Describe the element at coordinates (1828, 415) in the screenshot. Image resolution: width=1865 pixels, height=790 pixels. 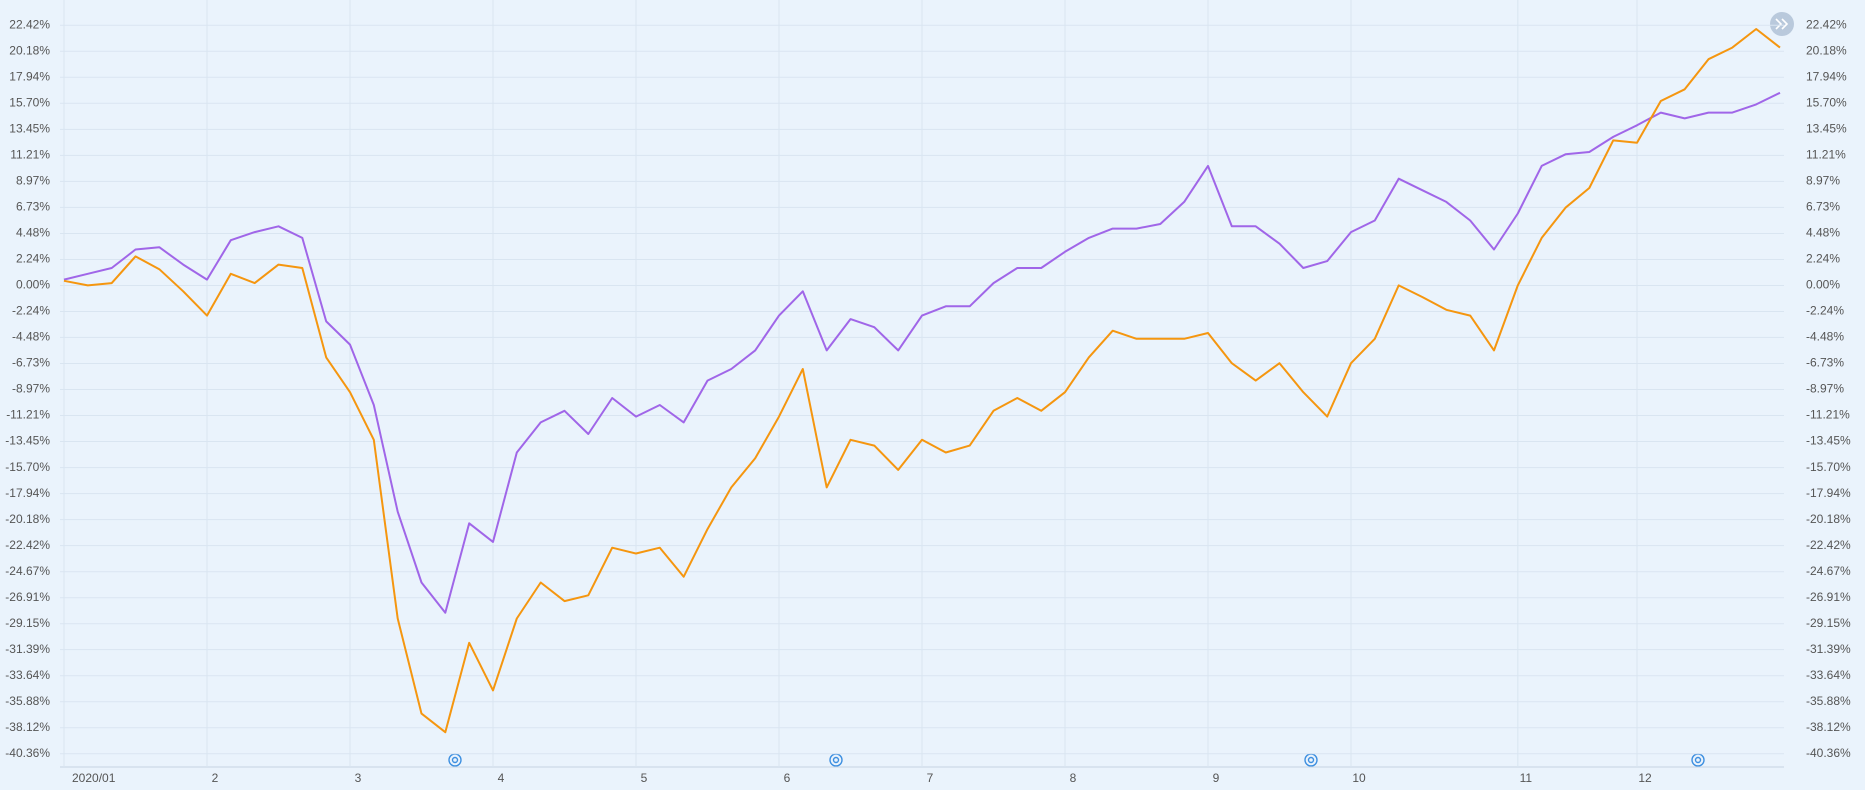
I see `y2-tick-label: -11.21%` at that location.